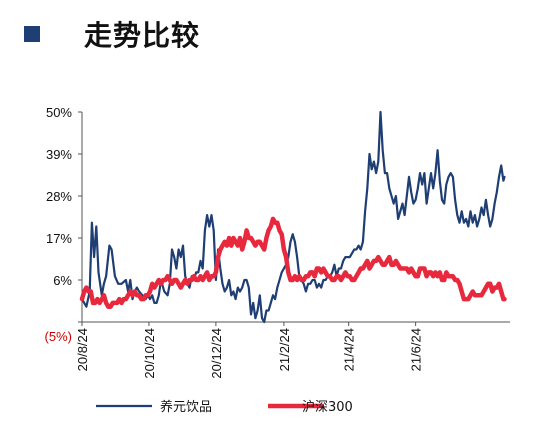  What do you see at coordinates (224, 407) in the screenshot?
I see `legend: 养元饮品 沪深300` at bounding box center [224, 407].